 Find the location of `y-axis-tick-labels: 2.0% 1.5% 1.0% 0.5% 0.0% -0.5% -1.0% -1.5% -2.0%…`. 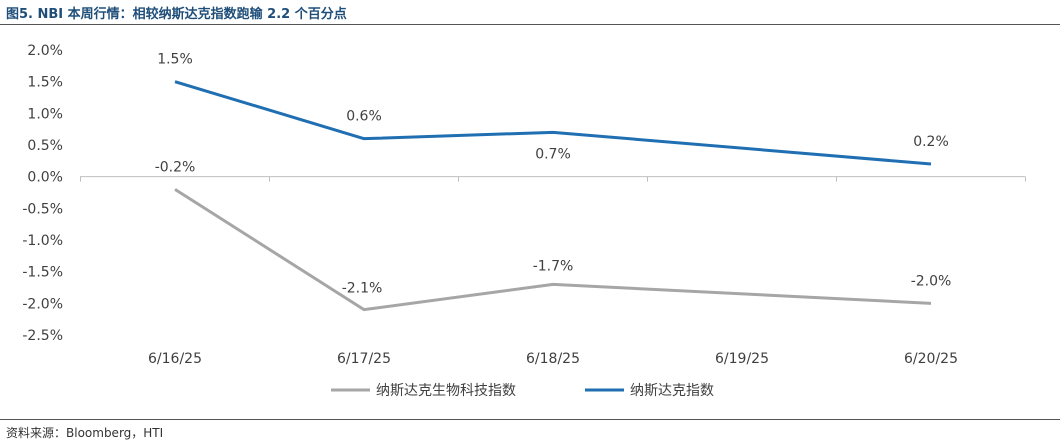

y-axis-tick-labels: 2.0% 1.5% 1.0% 0.5% 0.0% -0.5% -1.0% -1.5% -2.0%… is located at coordinates (42, 193).